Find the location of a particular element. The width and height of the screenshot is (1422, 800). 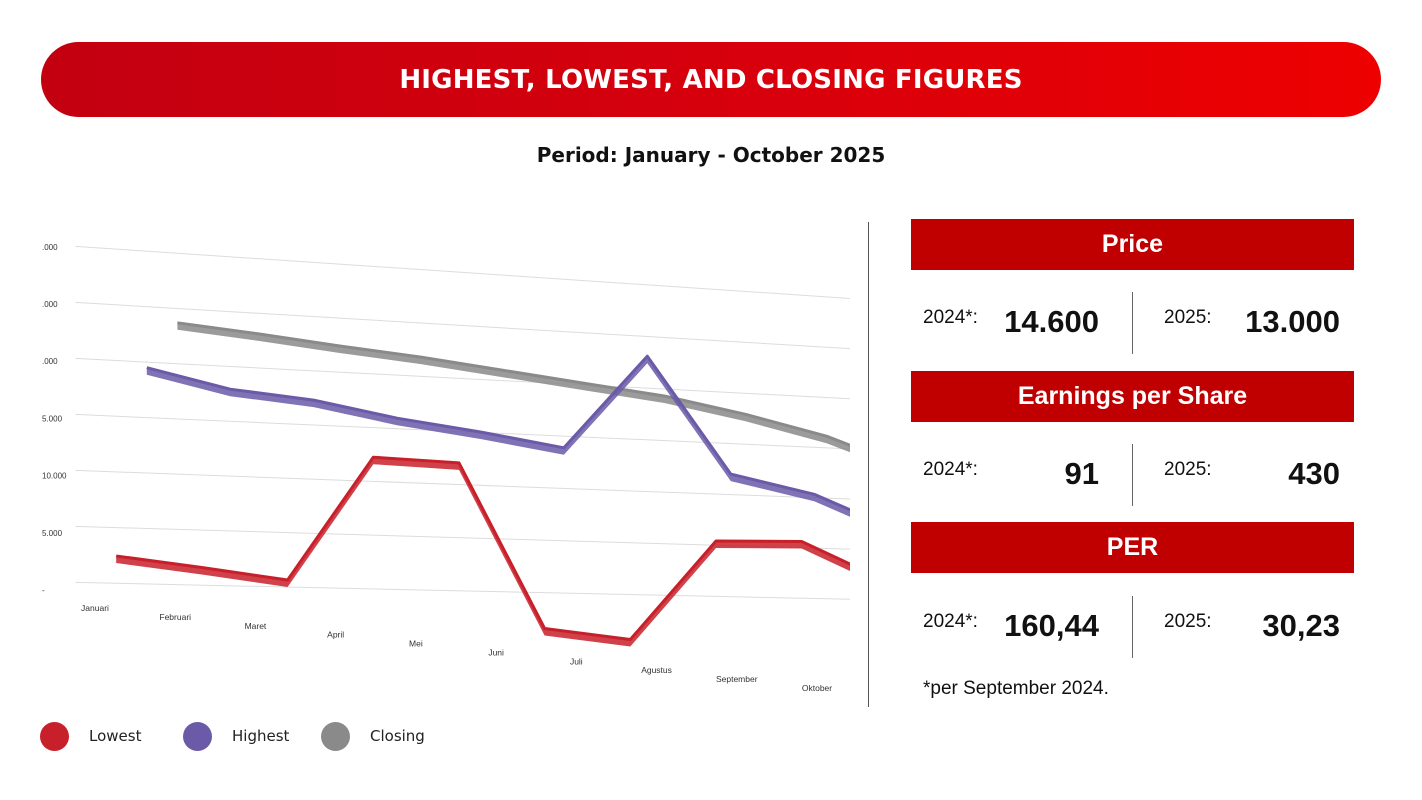

eps-2025-label: 2025: is located at coordinates (1188, 469).